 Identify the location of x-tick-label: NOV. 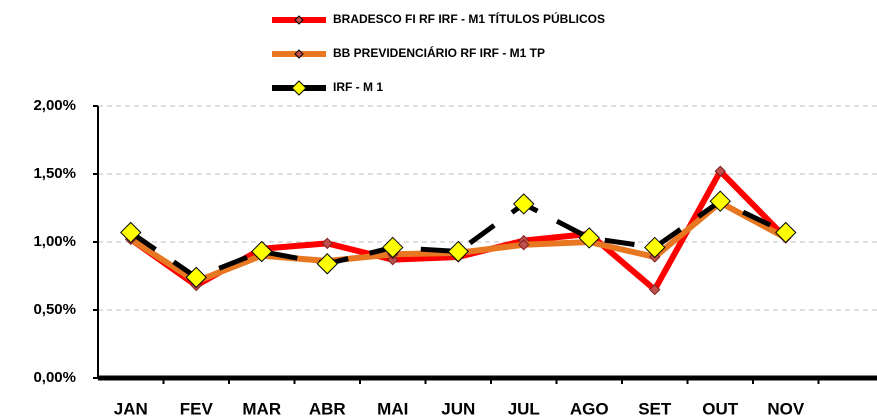
(786, 408).